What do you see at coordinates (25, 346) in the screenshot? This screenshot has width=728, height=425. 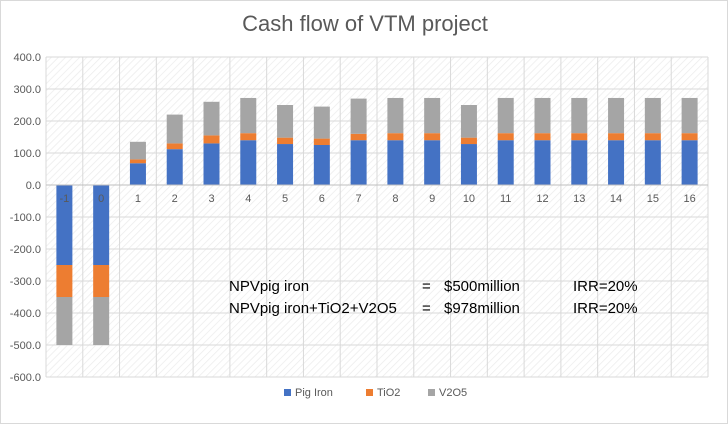 I see `y-tick-label: -500.0` at bounding box center [25, 346].